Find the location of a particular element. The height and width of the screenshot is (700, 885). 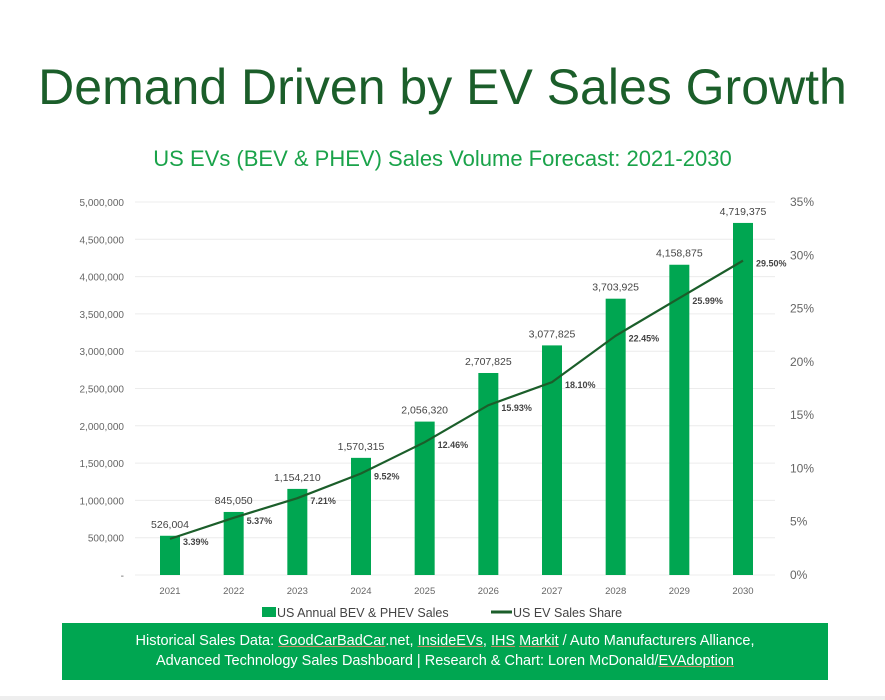

y2-tick-label: 0% is located at coordinates (799, 575).